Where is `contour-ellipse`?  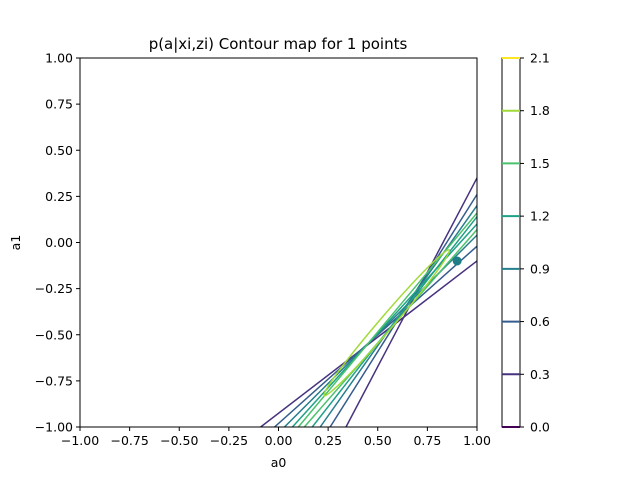 contour-ellipse is located at coordinates (387, 322).